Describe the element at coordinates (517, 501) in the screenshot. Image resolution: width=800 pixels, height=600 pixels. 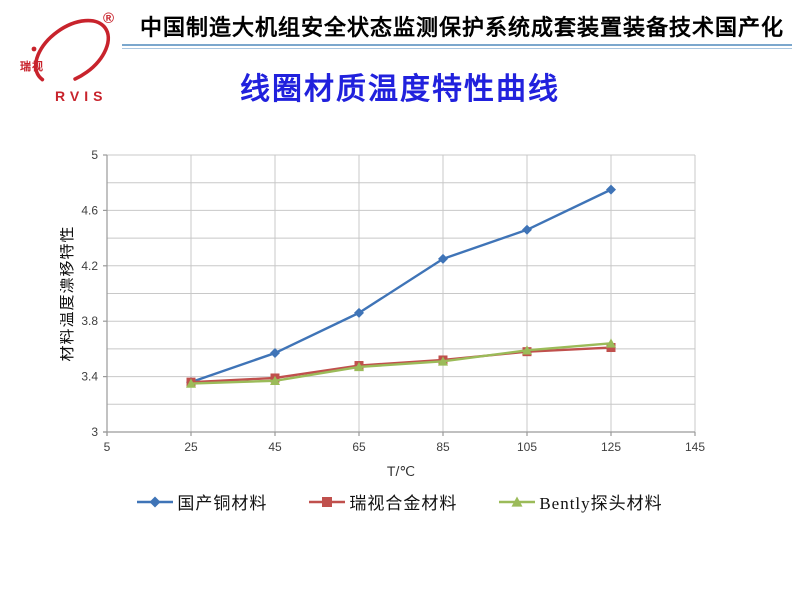
I see `triangle-legend-marker-icon` at that location.